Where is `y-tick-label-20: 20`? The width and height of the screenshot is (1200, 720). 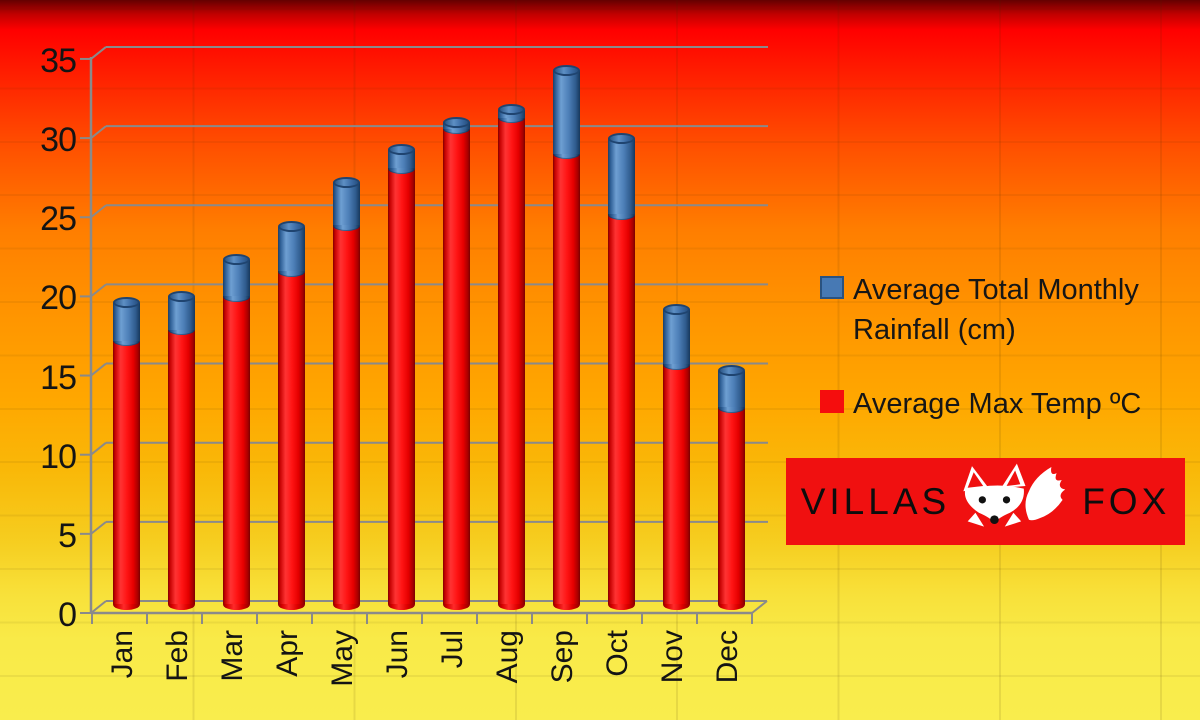
y-tick-label-20: 20 is located at coordinates (58, 298).